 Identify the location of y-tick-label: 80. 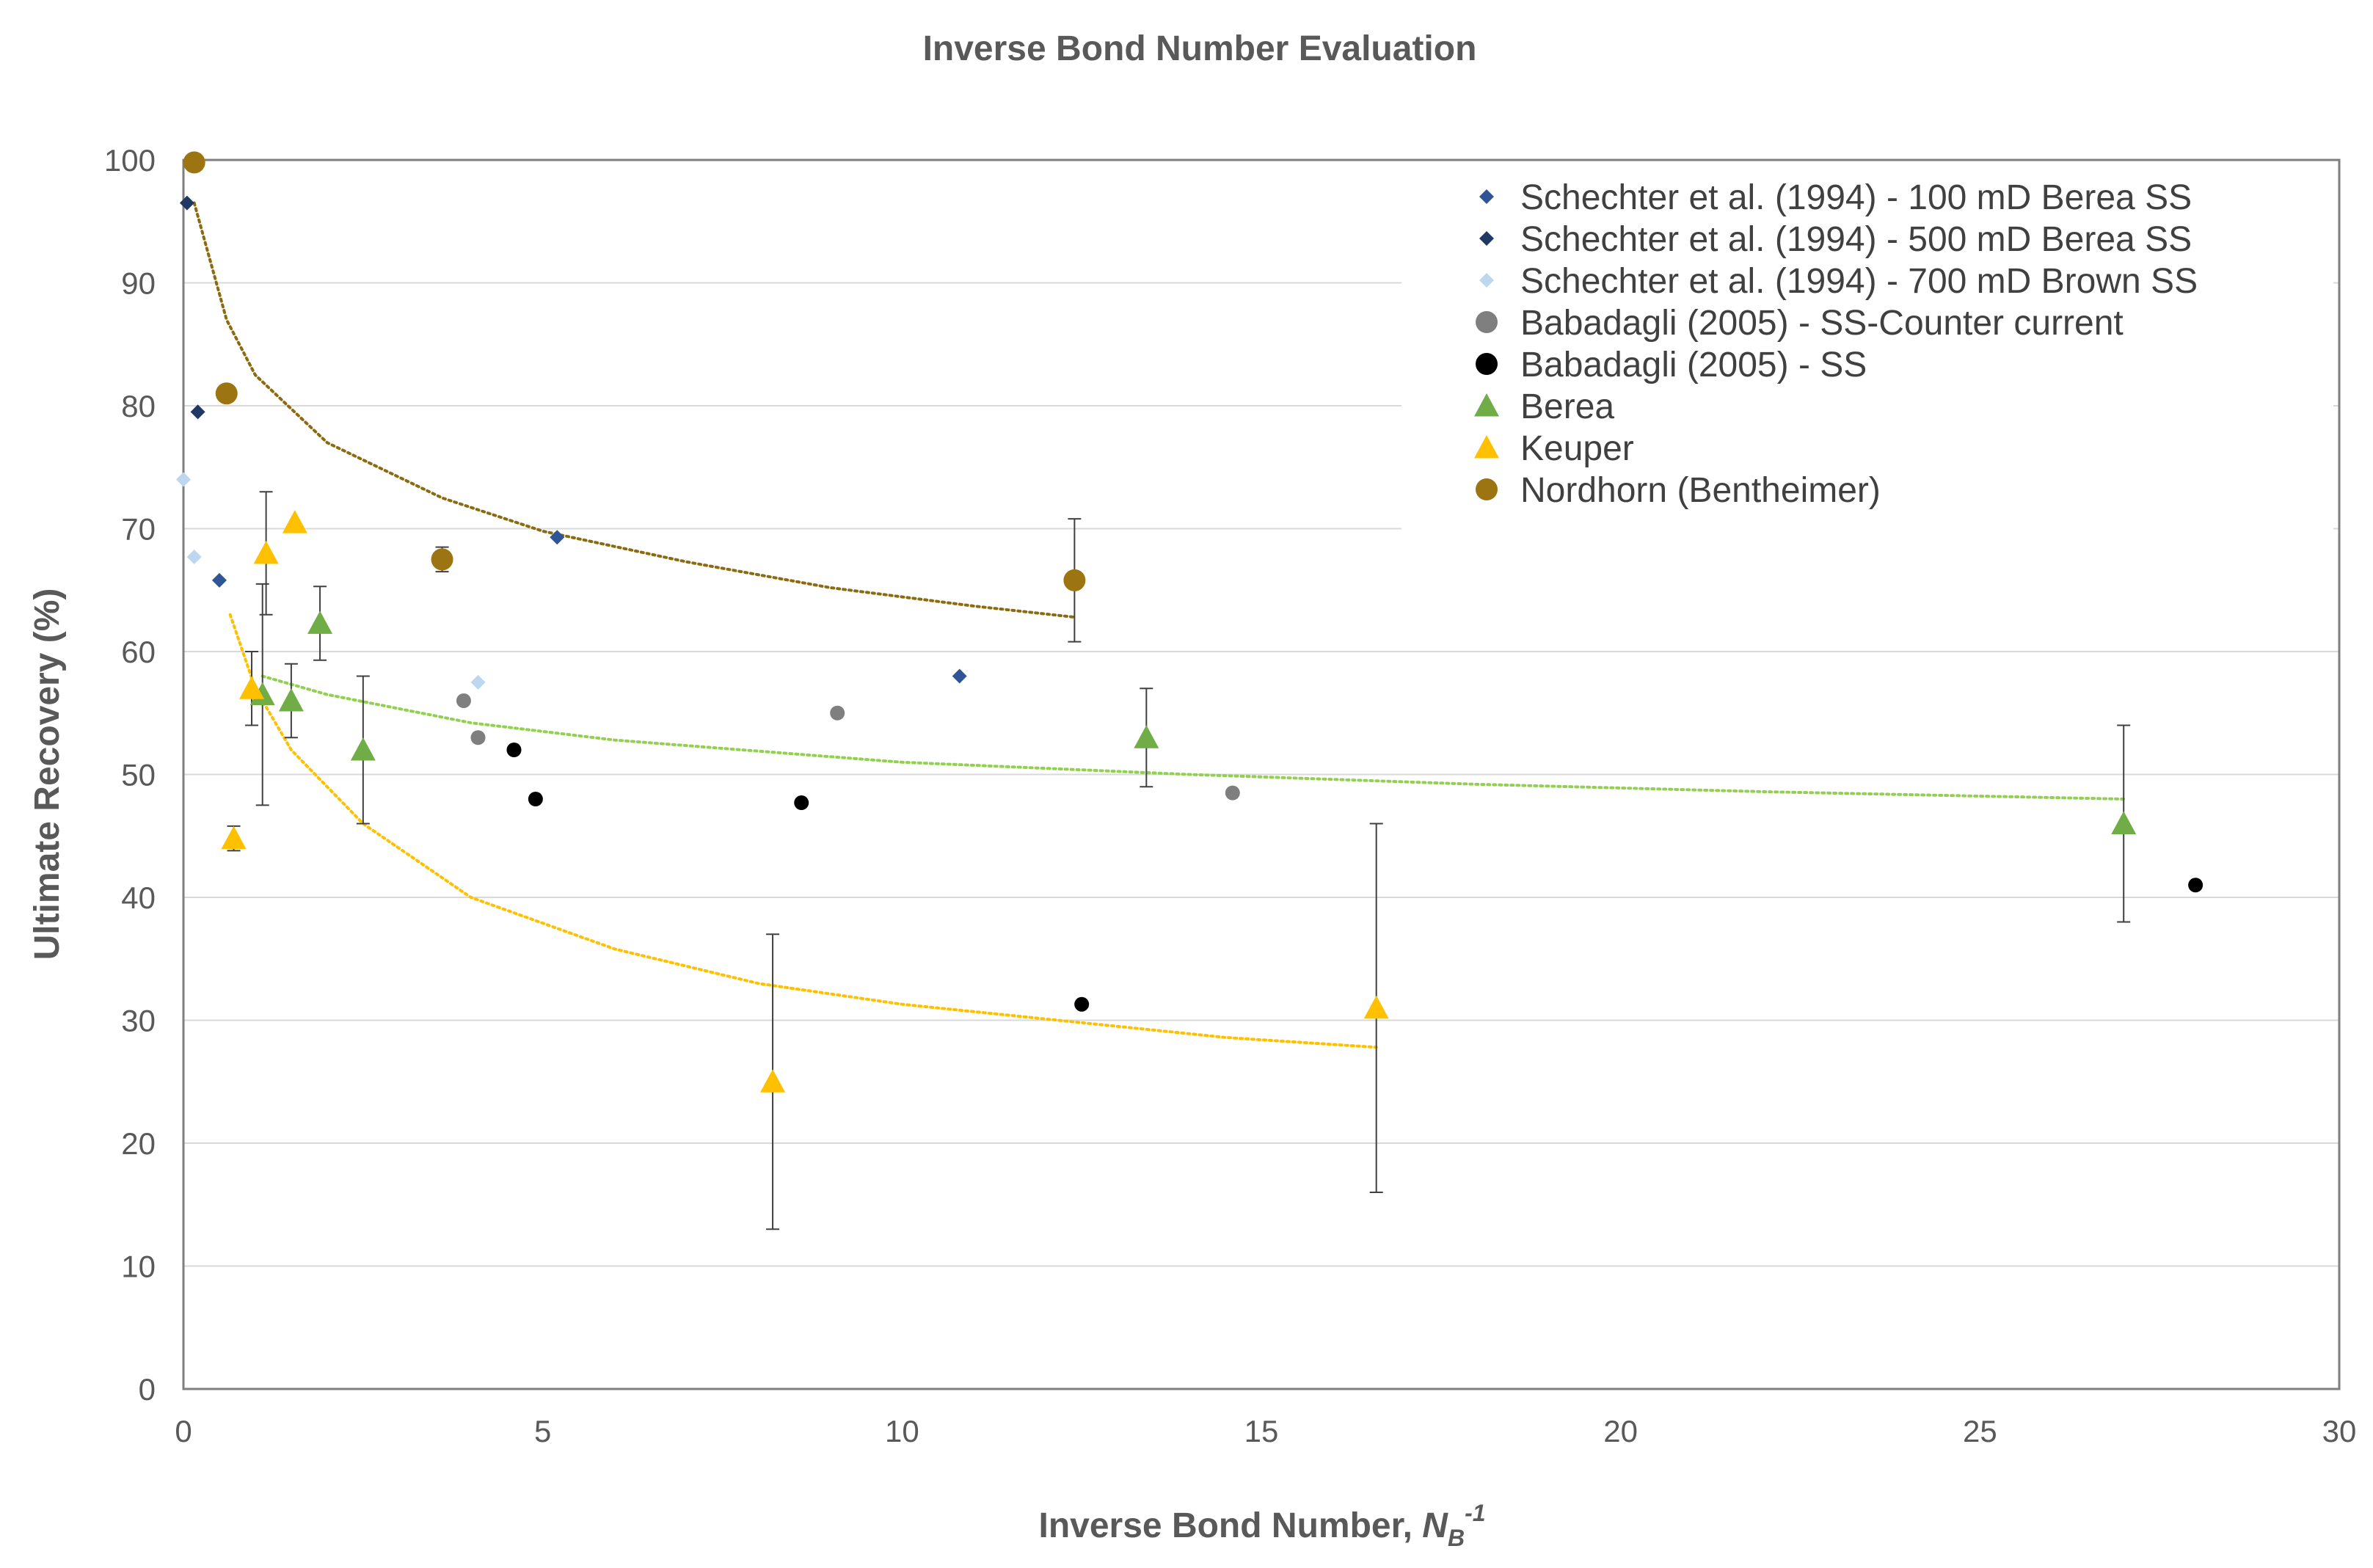
(138, 406).